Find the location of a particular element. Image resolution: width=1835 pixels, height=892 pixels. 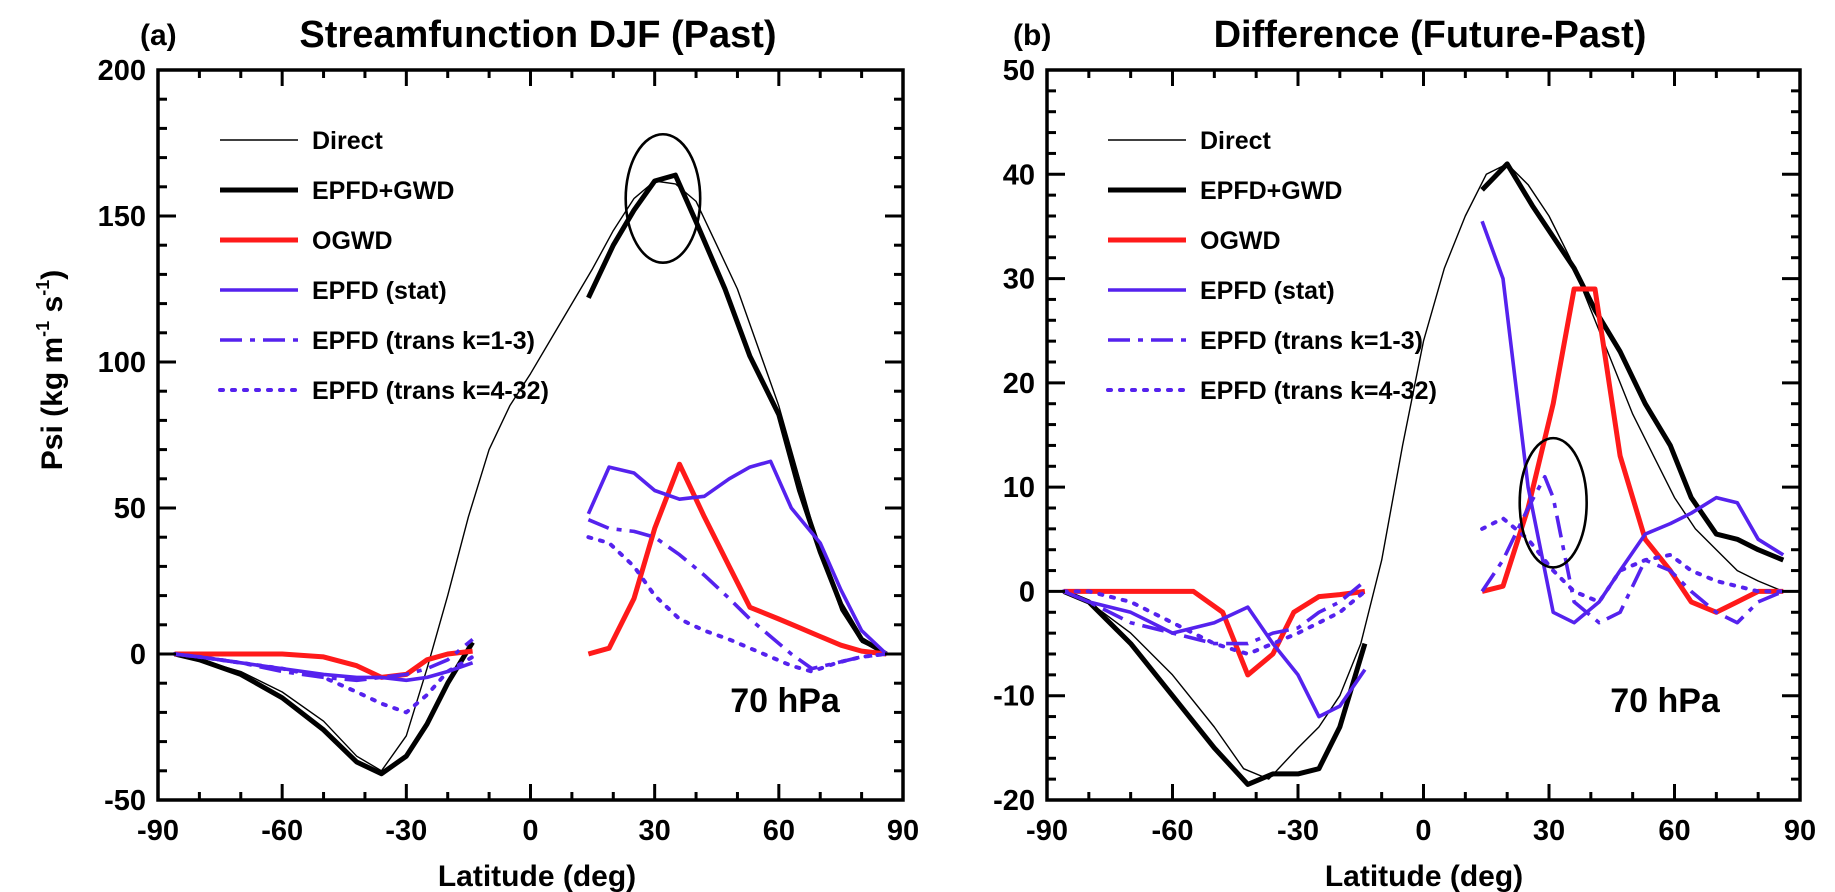

series-line-ogwd-seg0 is located at coordinates (323, 664).